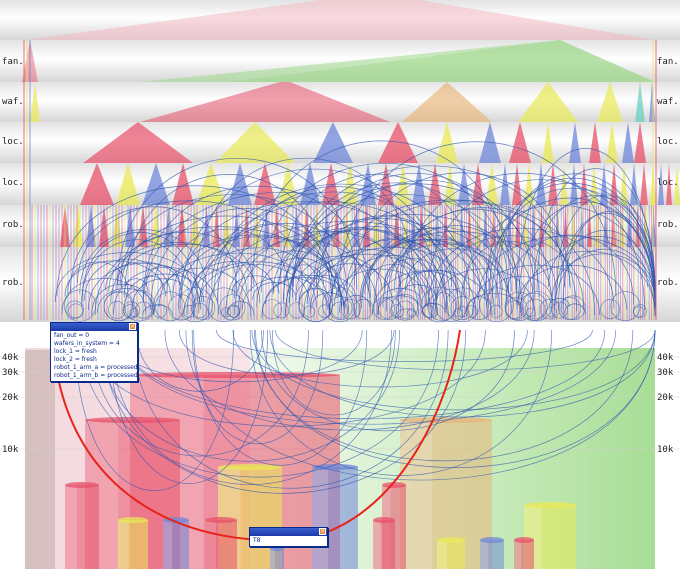 Image resolution: width=680 pixels, height=569 pixels. Describe the element at coordinates (288, 537) in the screenshot. I see `target-popup: × T8` at that location.